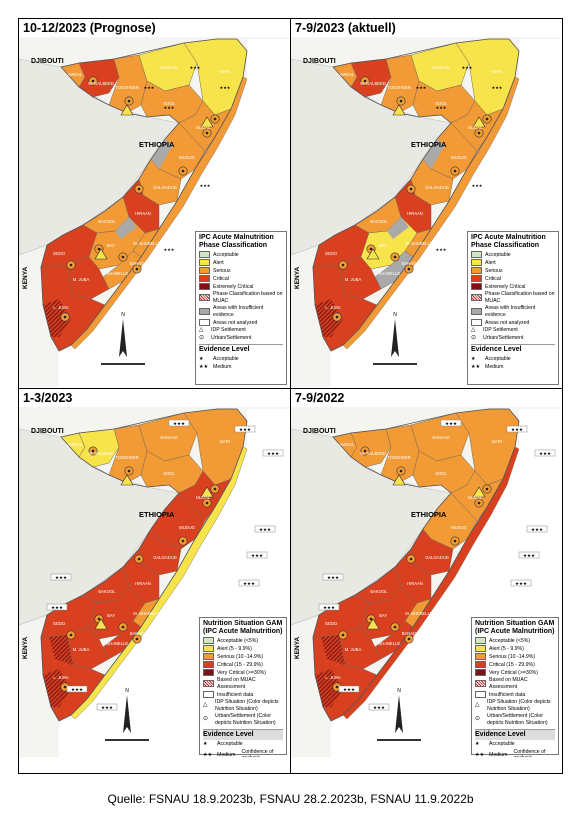 This screenshot has width=581, height=817. What do you see at coordinates (240, 664) in the screenshot?
I see `legend-item-label: Critical (15 - 29.9%)` at bounding box center [240, 664].